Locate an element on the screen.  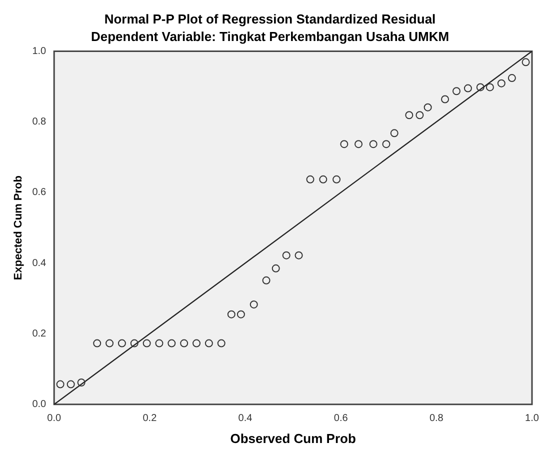
y-tick-label: 0.6 is located at coordinates (39, 192).